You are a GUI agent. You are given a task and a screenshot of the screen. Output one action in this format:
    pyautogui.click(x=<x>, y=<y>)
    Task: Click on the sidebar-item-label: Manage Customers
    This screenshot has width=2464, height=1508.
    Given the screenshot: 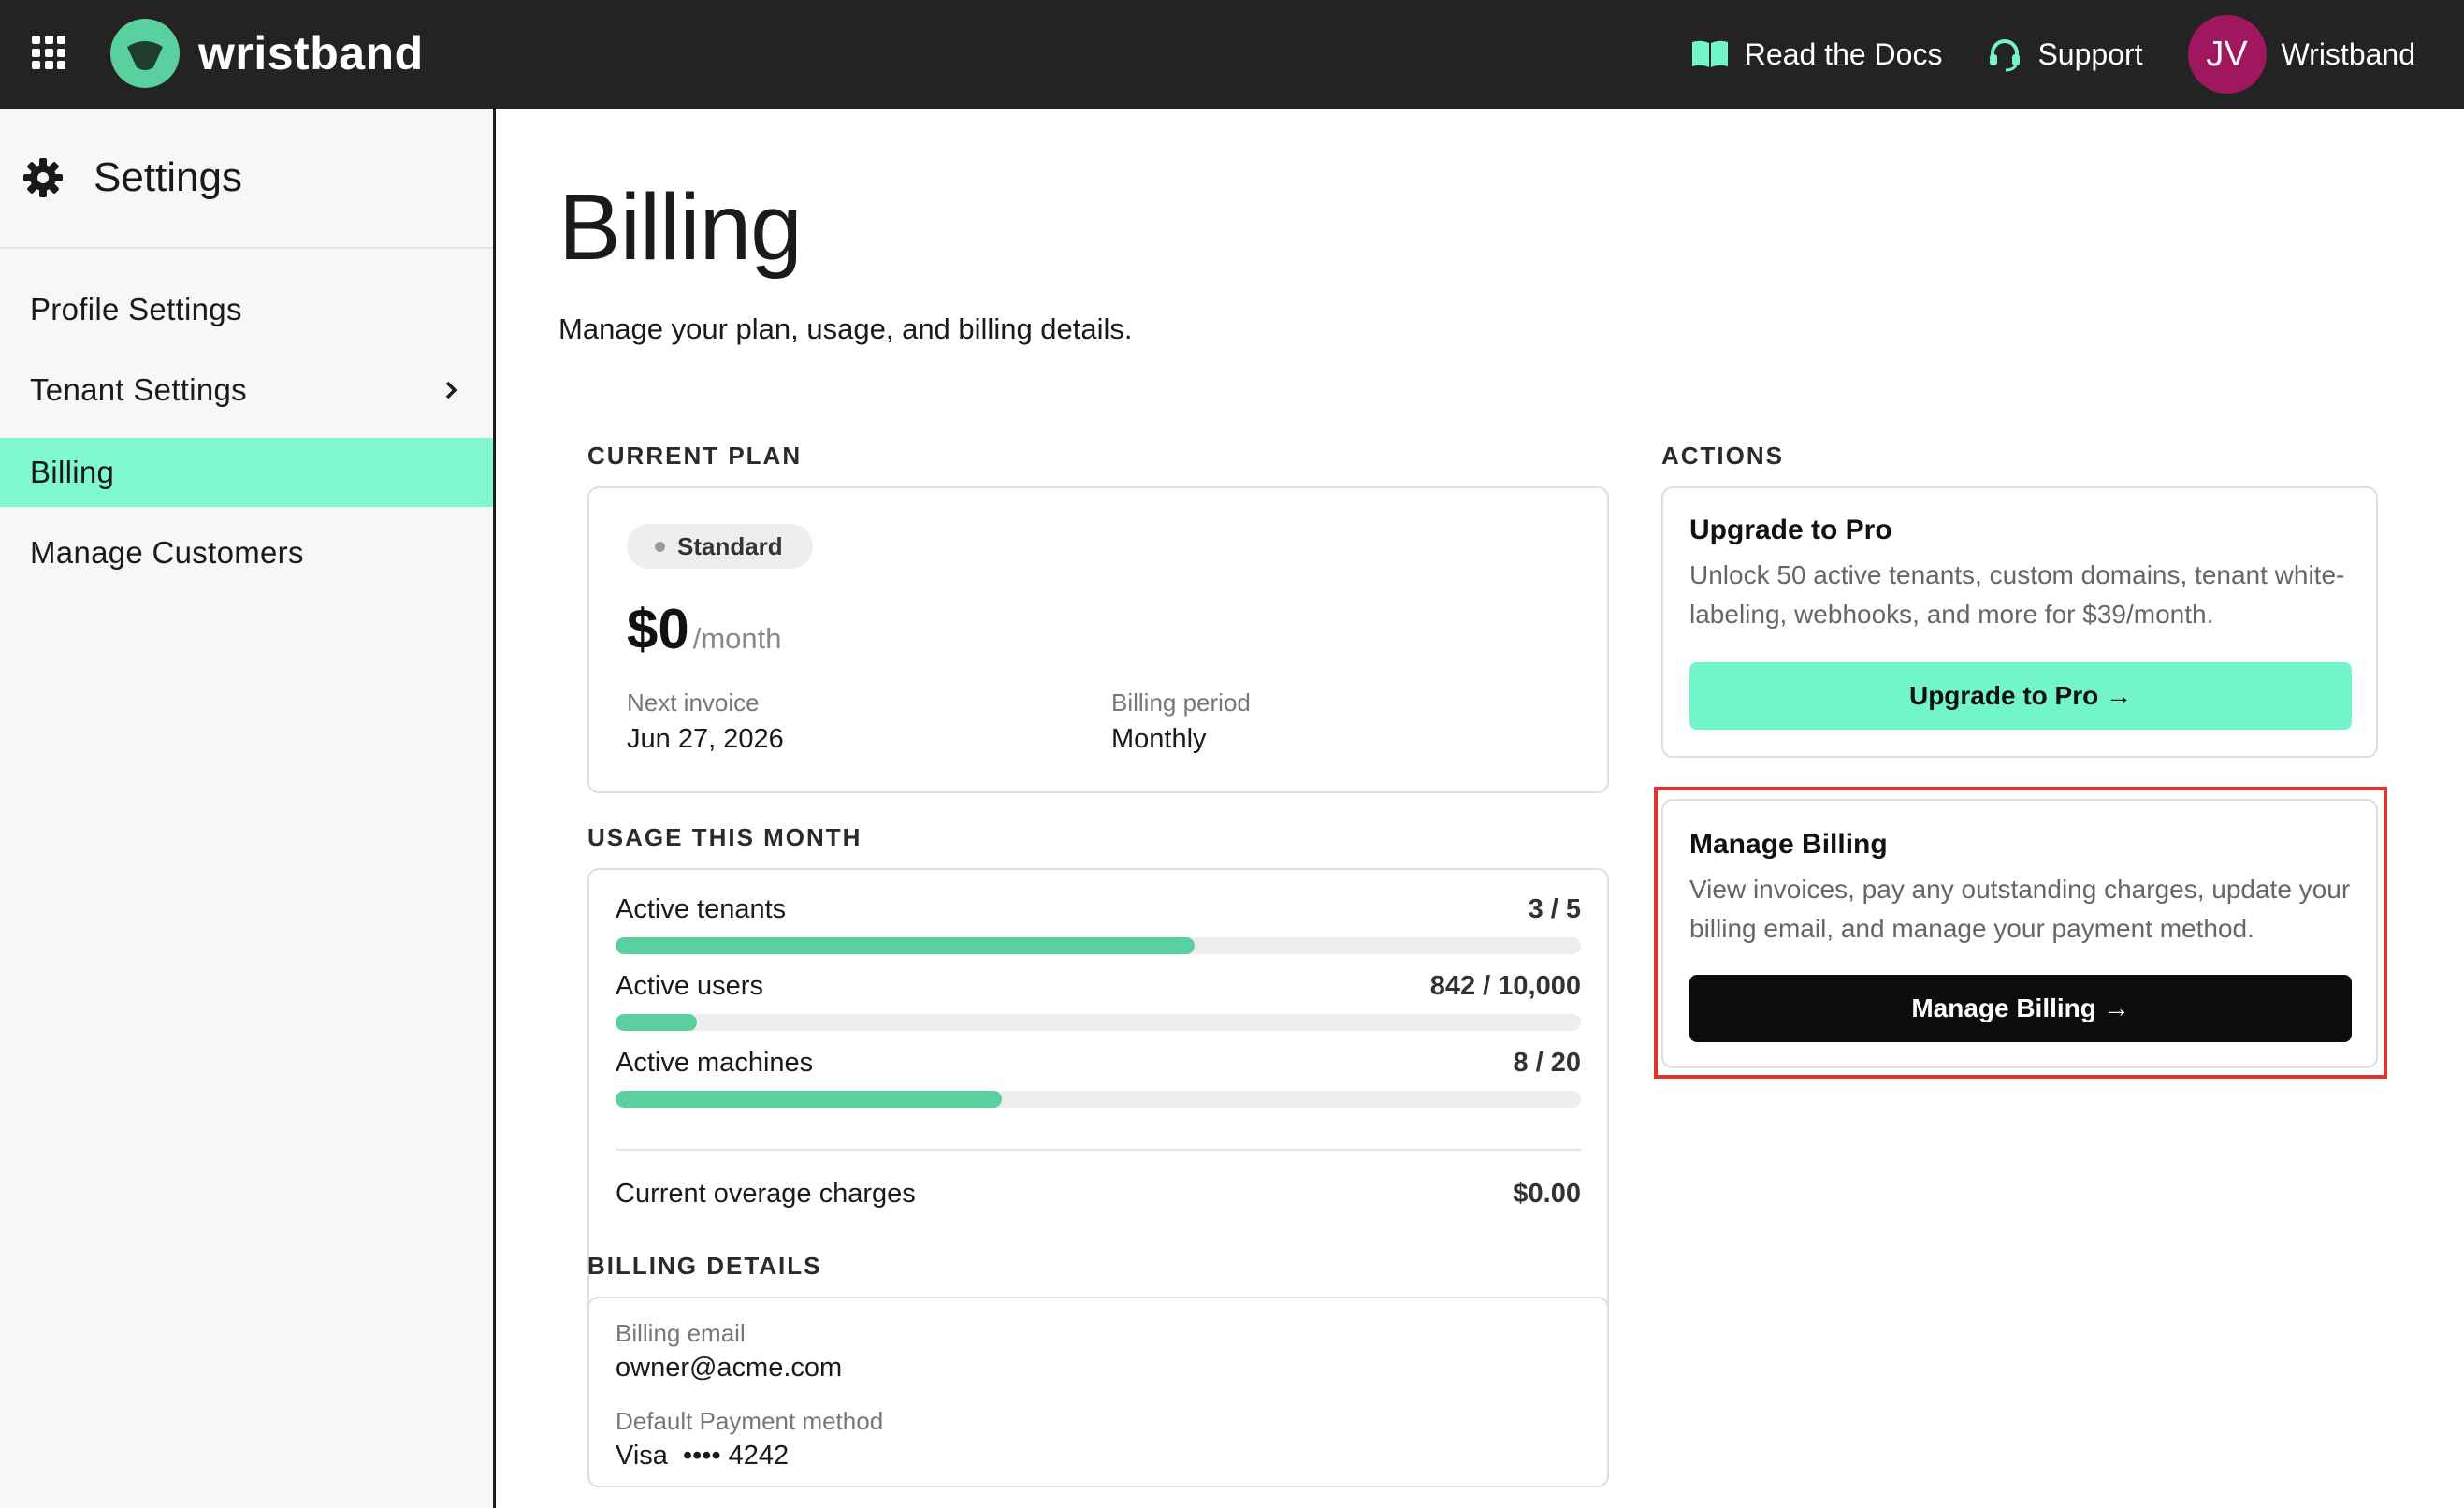 What is the action you would take?
    pyautogui.click(x=167, y=552)
    